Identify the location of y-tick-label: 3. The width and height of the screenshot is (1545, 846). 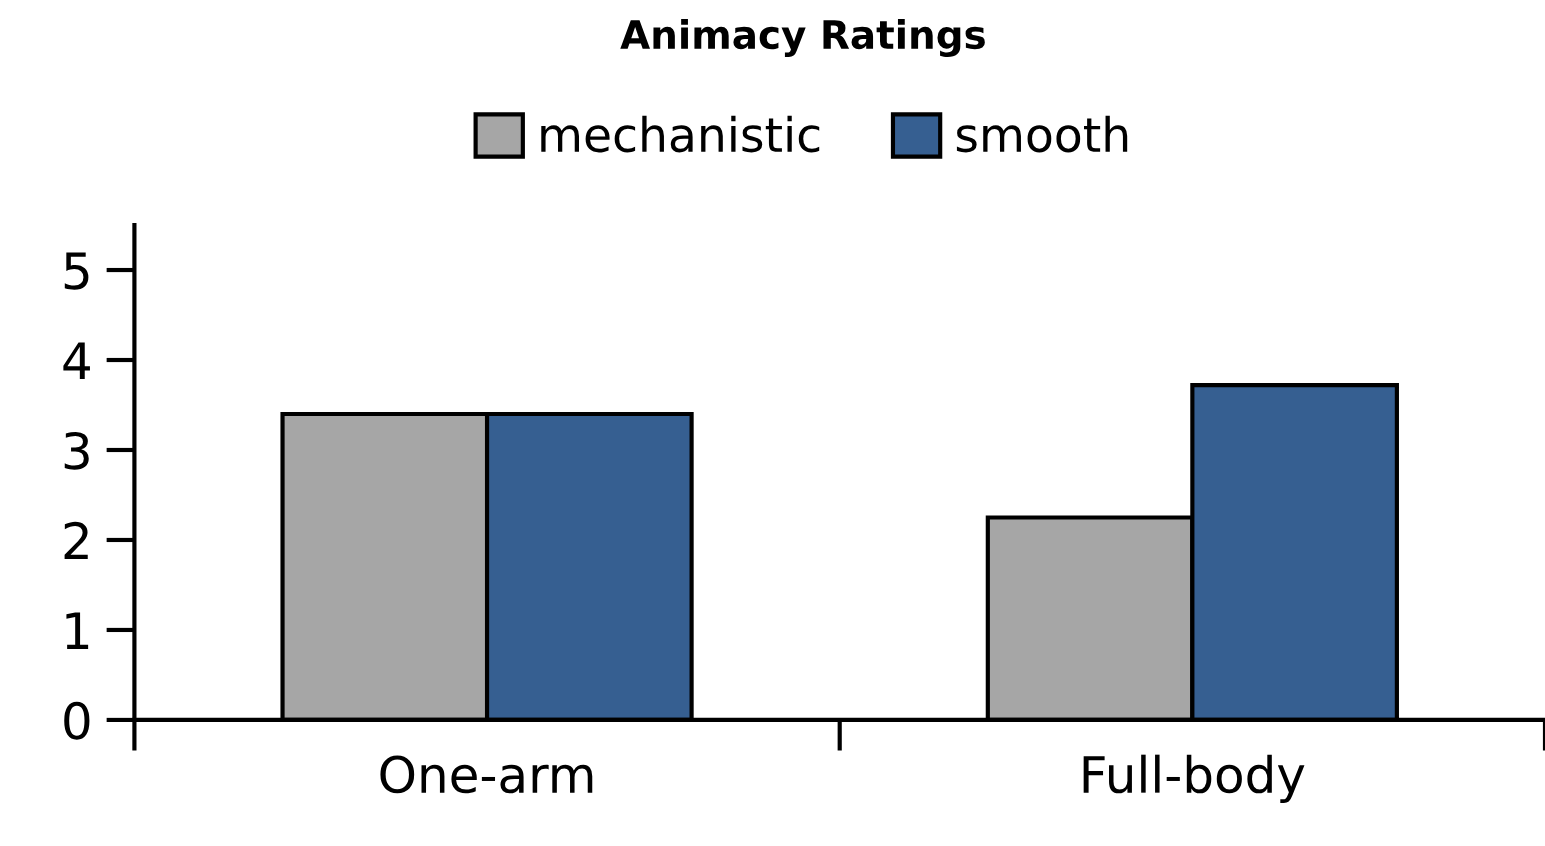
(76, 450).